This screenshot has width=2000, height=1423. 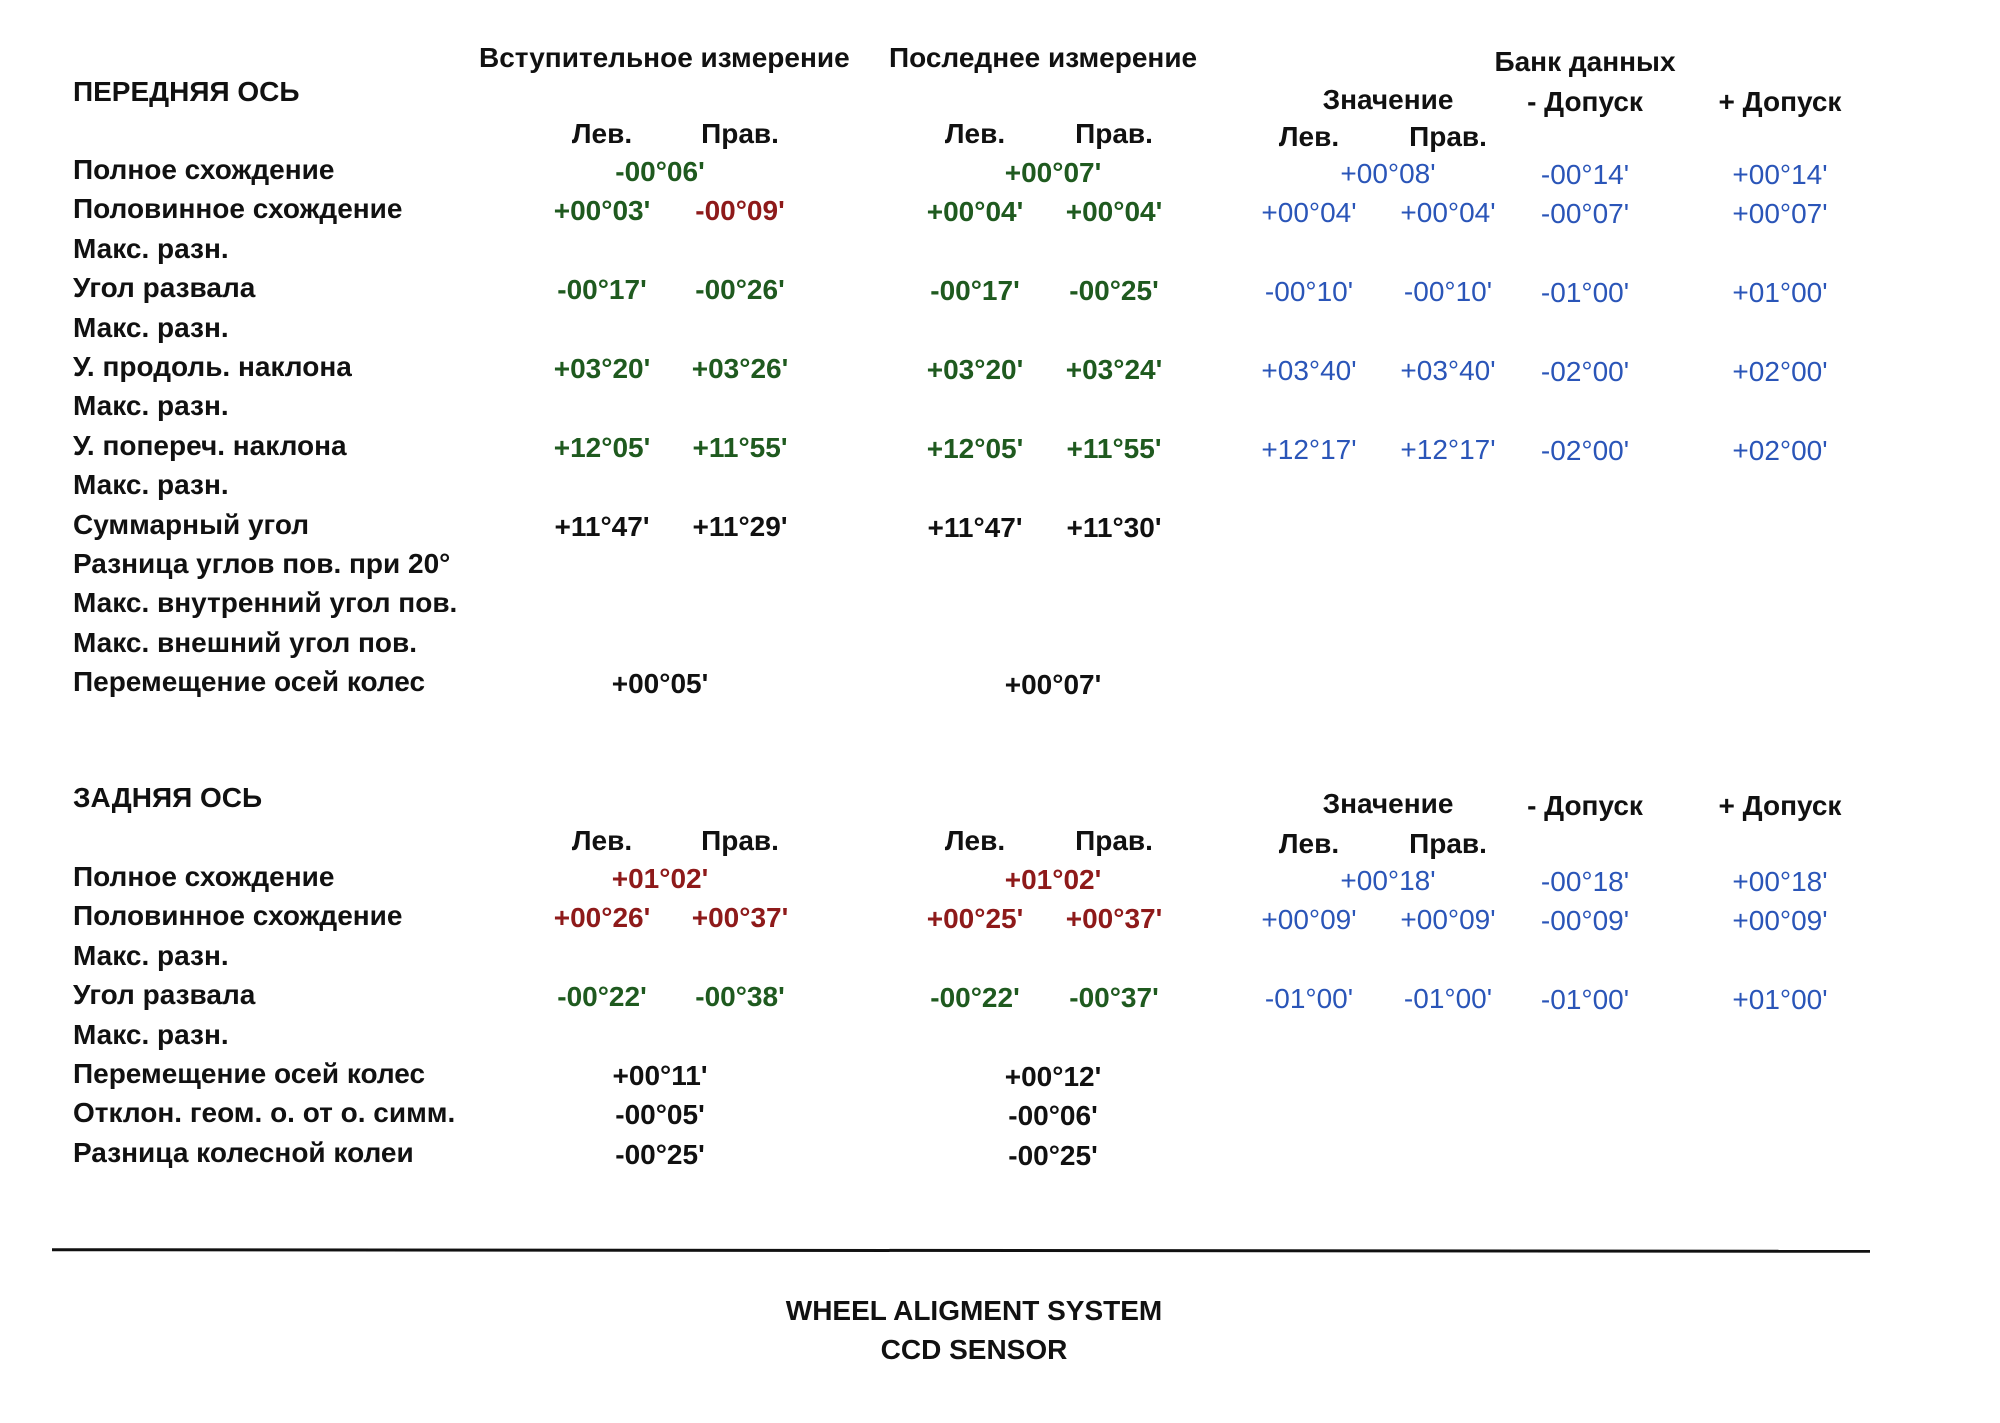 I want to click on intro-total-value: +00°05', so click(x=660, y=684).